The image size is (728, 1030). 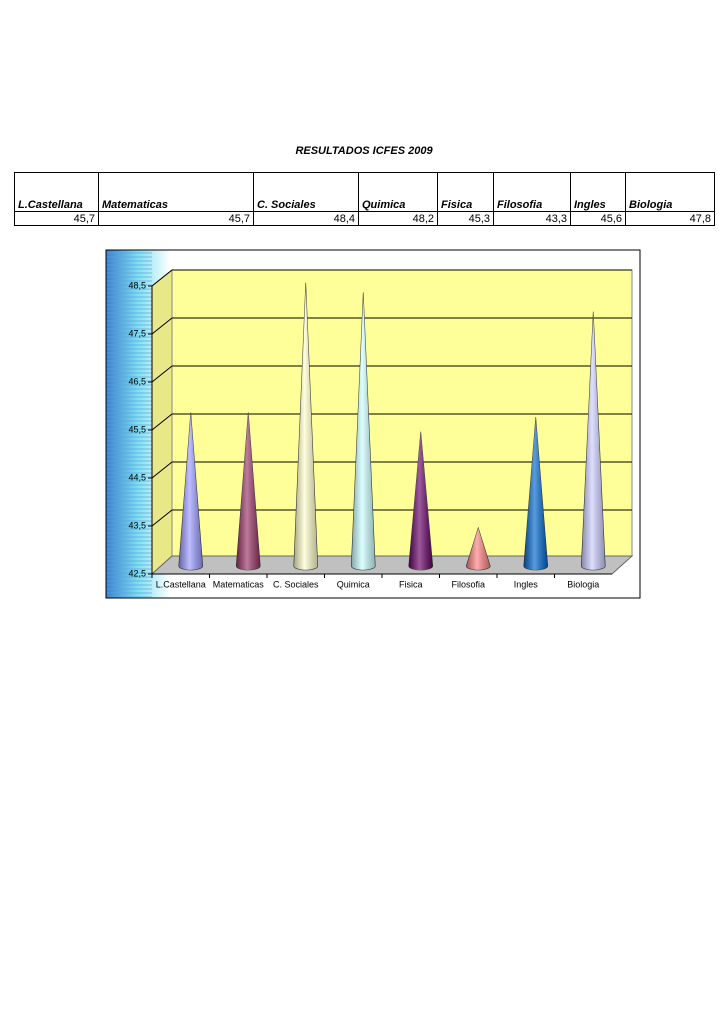 I want to click on x-tick-label: Matematicas, so click(x=239, y=584).